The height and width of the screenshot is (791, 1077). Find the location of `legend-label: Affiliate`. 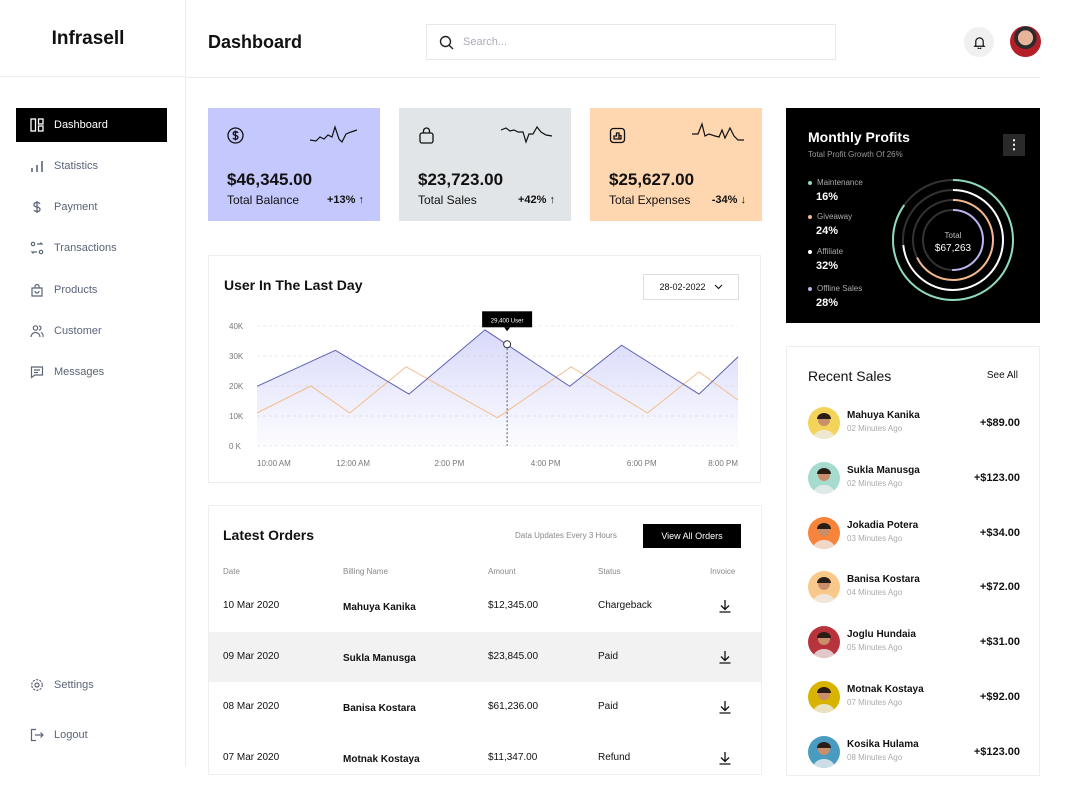

legend-label: Affiliate is located at coordinates (830, 251).